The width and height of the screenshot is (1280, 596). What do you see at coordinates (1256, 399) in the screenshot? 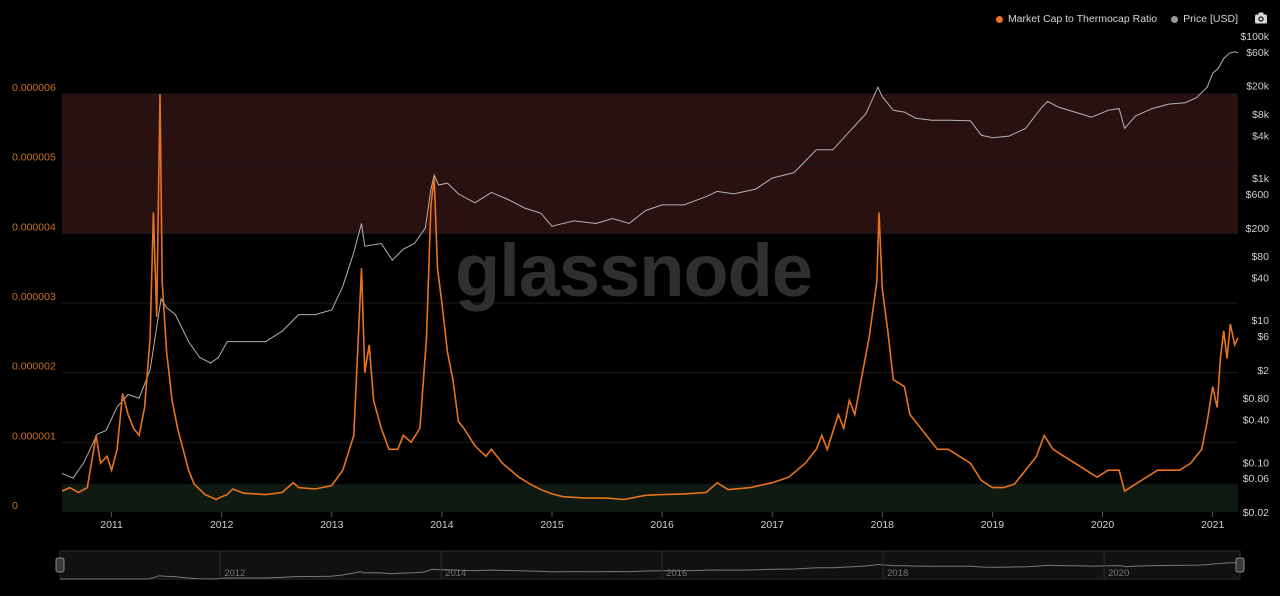
I see `right-tick-label: $0.80` at bounding box center [1256, 399].